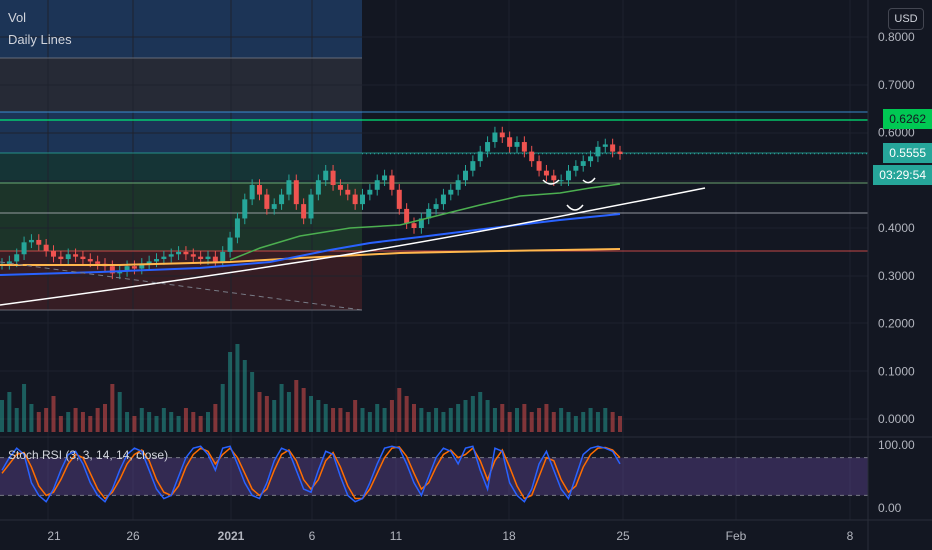  What do you see at coordinates (623, 536) in the screenshot?
I see `time-tick-label: 25` at bounding box center [623, 536].